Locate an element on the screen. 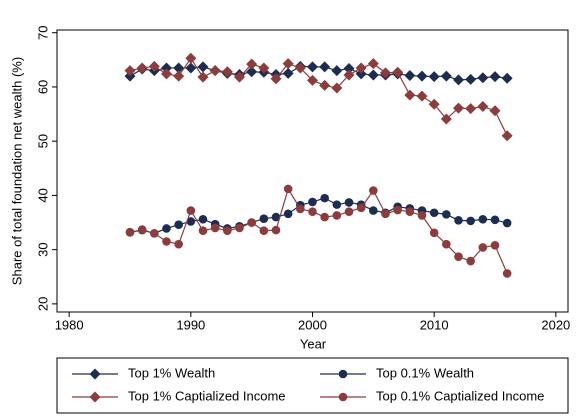 The height and width of the screenshot is (419, 577). x-tick-label: 2010 is located at coordinates (434, 324).